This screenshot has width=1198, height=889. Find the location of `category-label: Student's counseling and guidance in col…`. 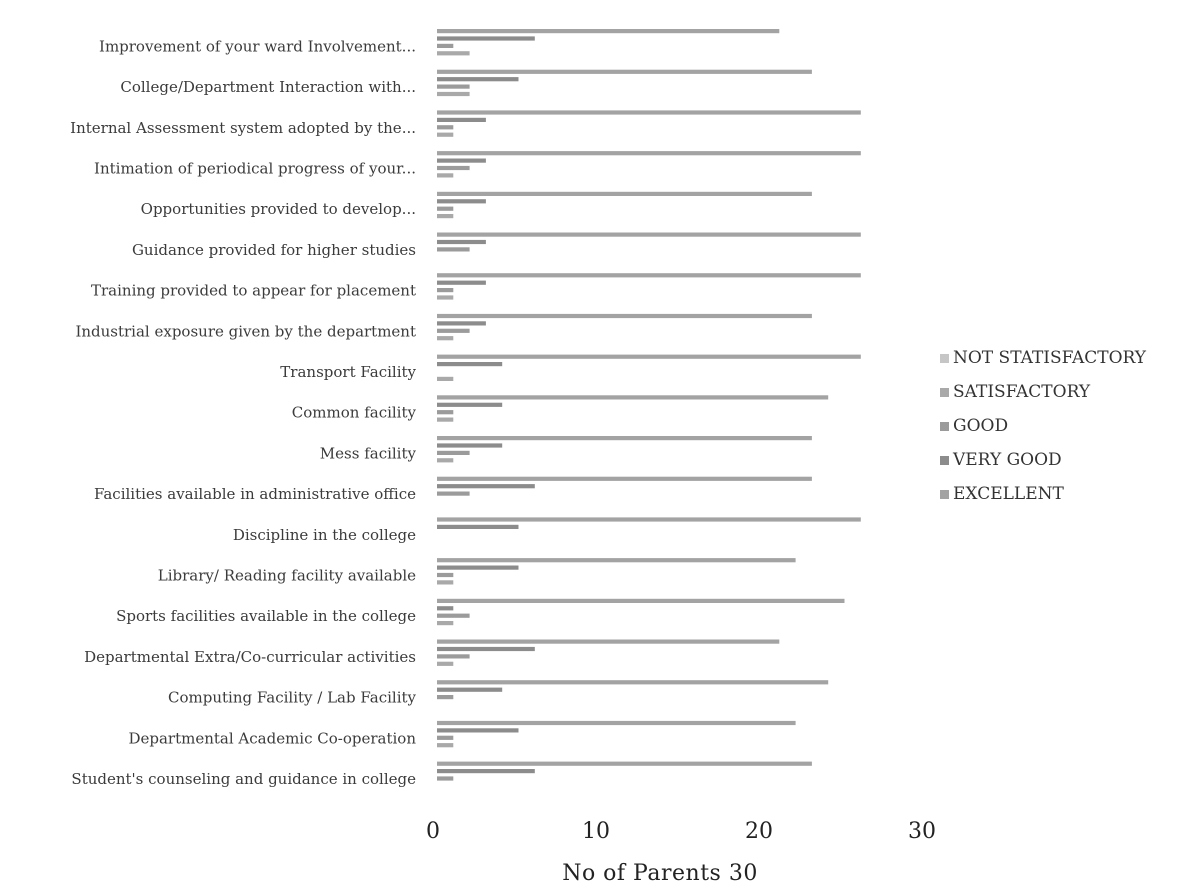

category-label: Student's counseling and guidance in col… is located at coordinates (243, 779).